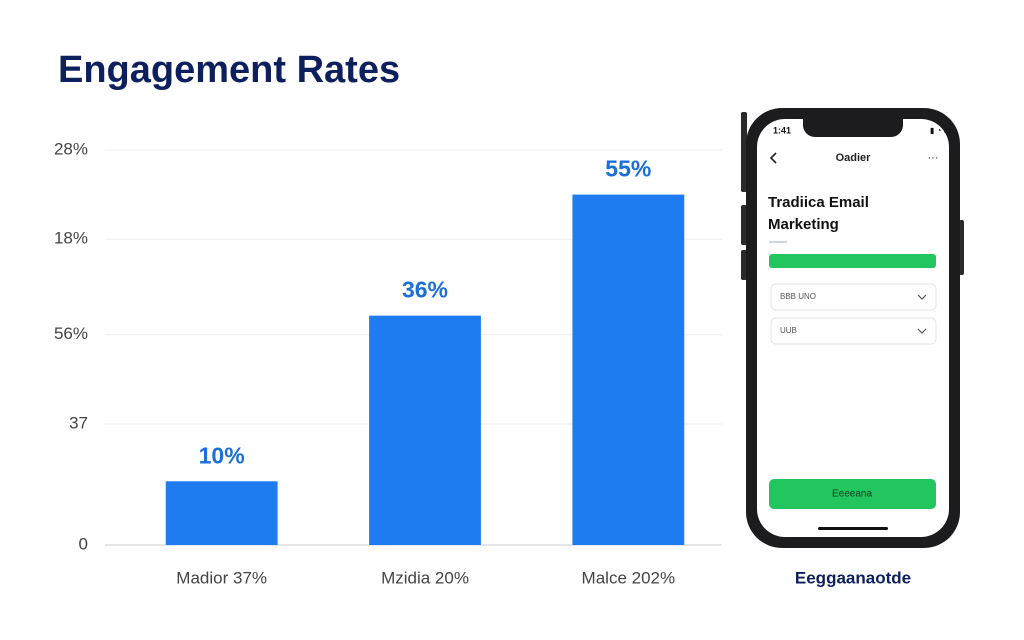 The image size is (1024, 640). What do you see at coordinates (798, 296) in the screenshot?
I see `dropdown-text: BBB UNO` at bounding box center [798, 296].